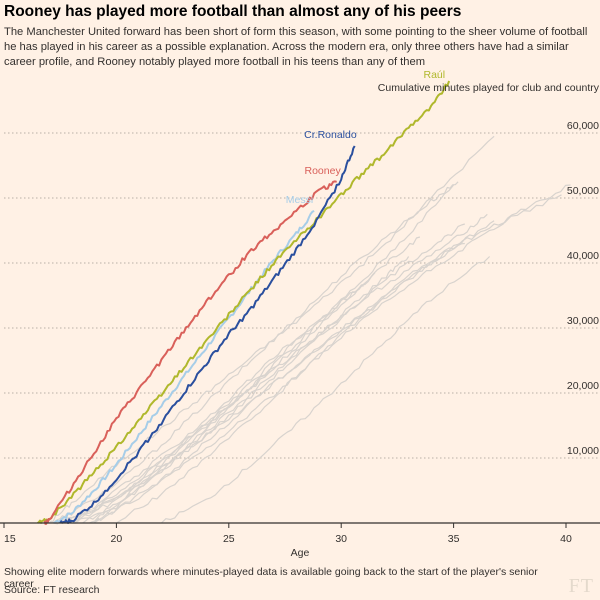 This screenshot has width=600, height=600. I want to click on y-tick-label: 50,000, so click(583, 191).